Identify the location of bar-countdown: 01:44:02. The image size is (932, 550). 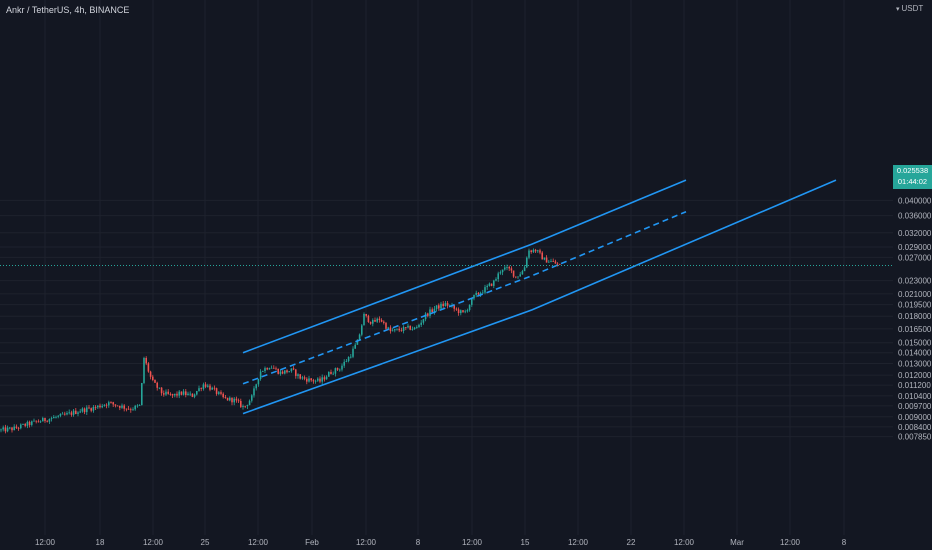
(912, 181).